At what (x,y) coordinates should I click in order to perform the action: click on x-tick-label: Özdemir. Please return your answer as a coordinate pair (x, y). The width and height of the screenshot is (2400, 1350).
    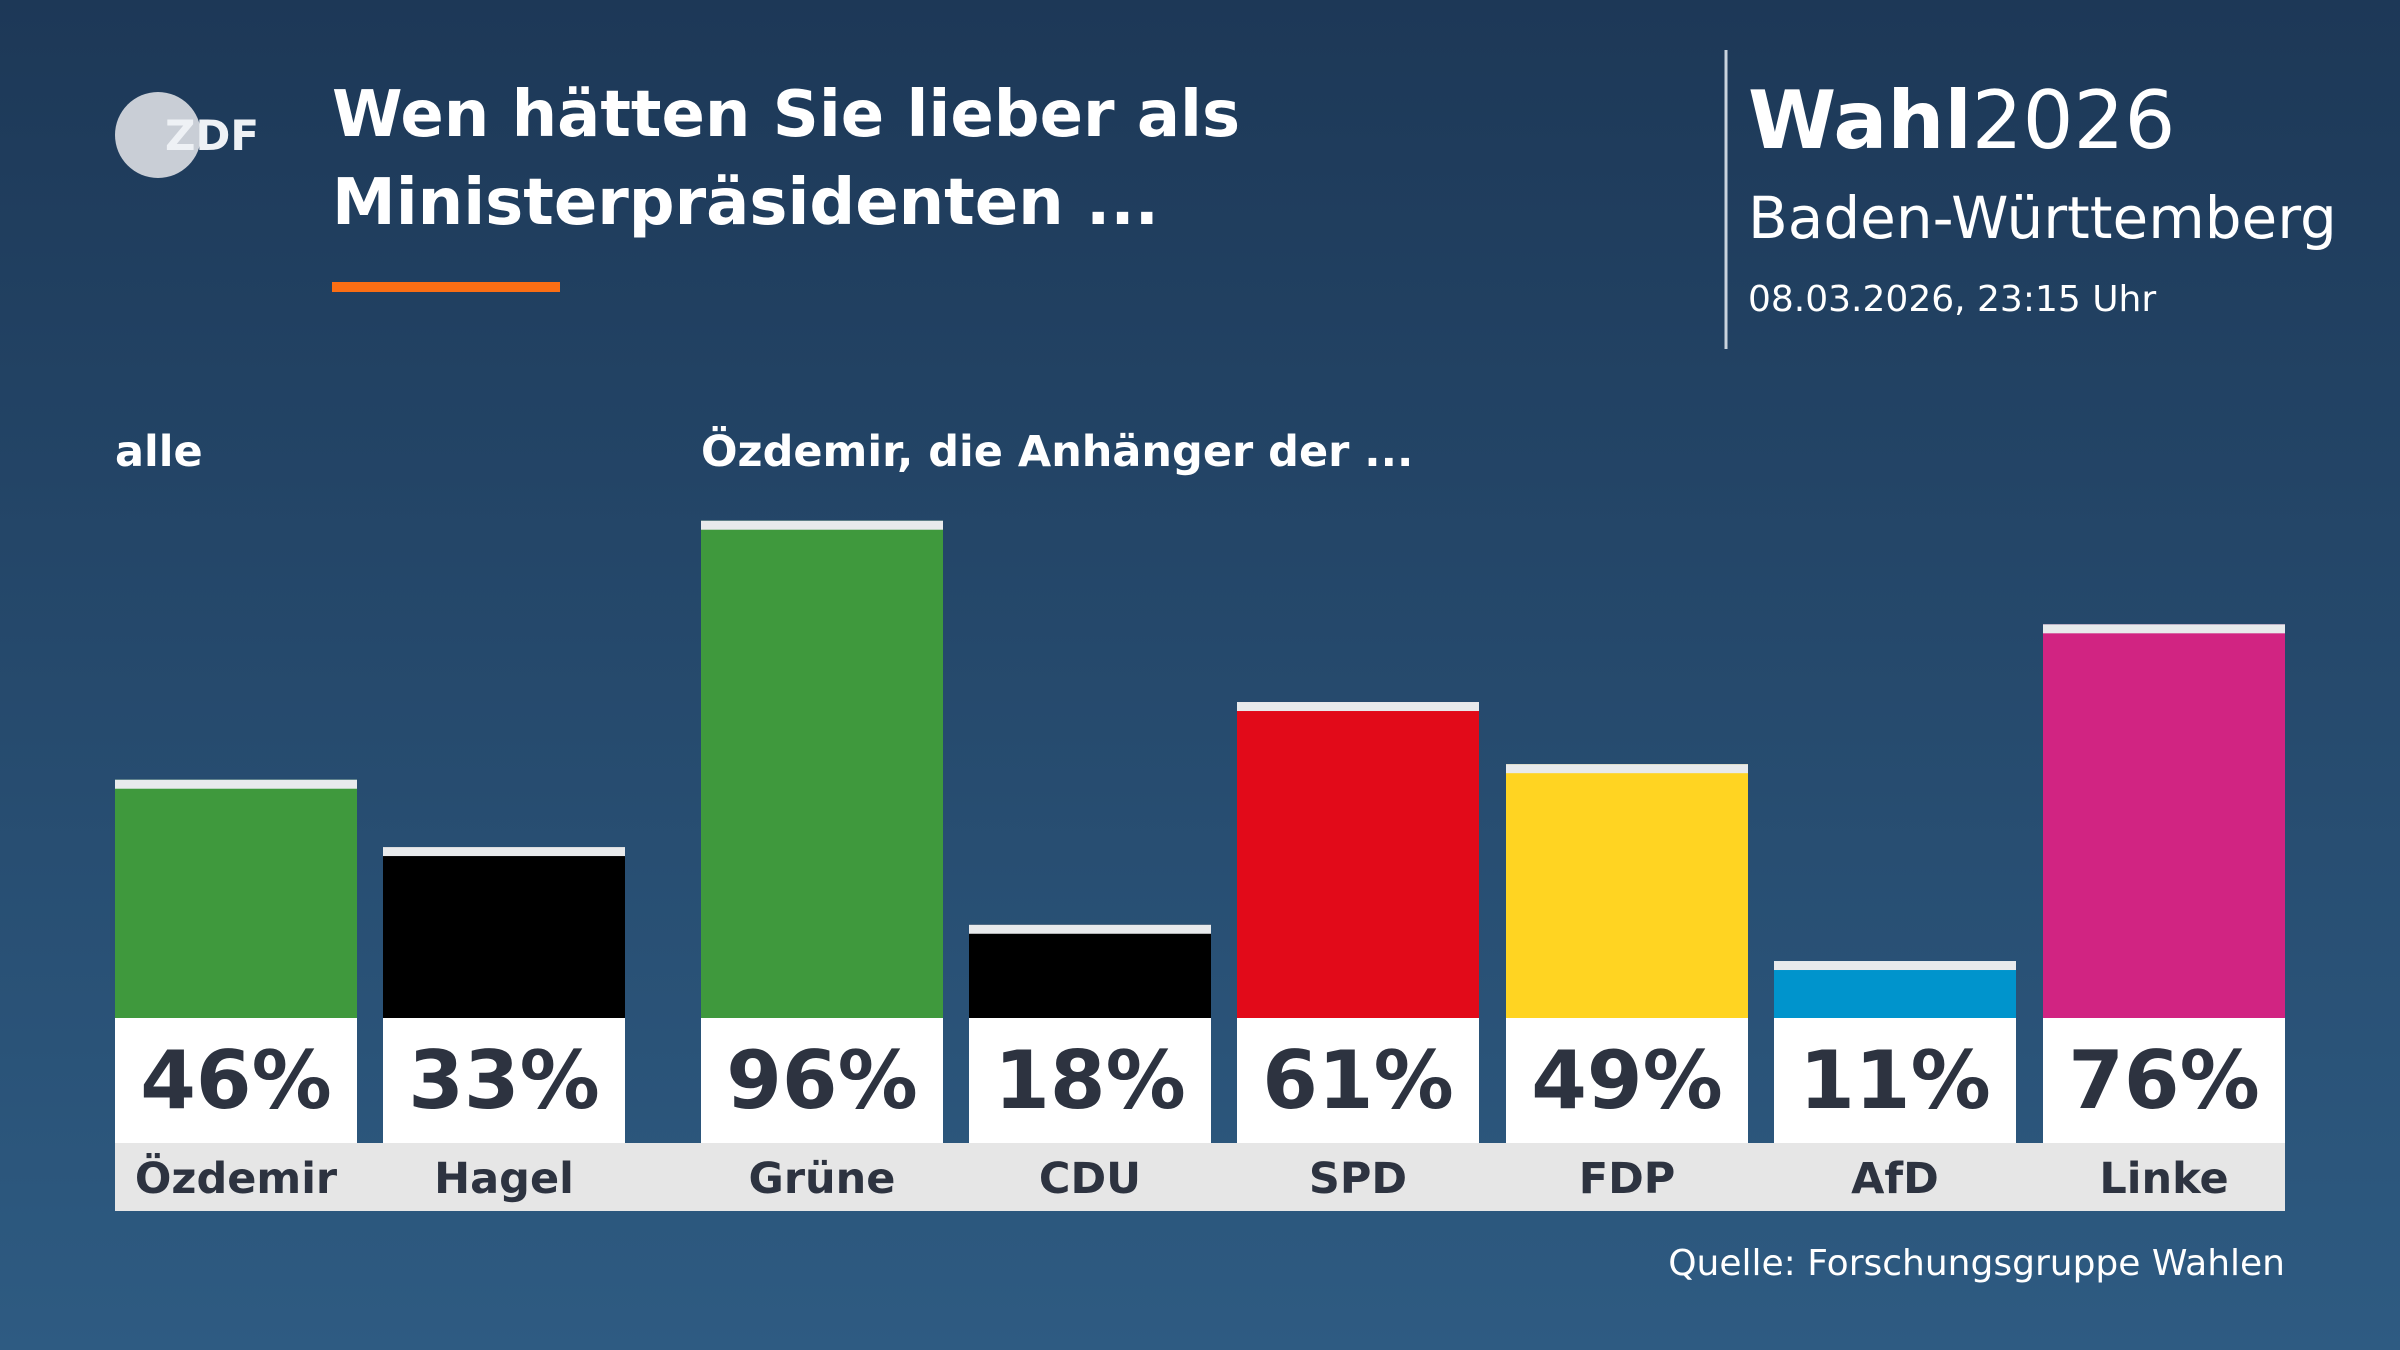
    Looking at the image, I should click on (236, 1178).